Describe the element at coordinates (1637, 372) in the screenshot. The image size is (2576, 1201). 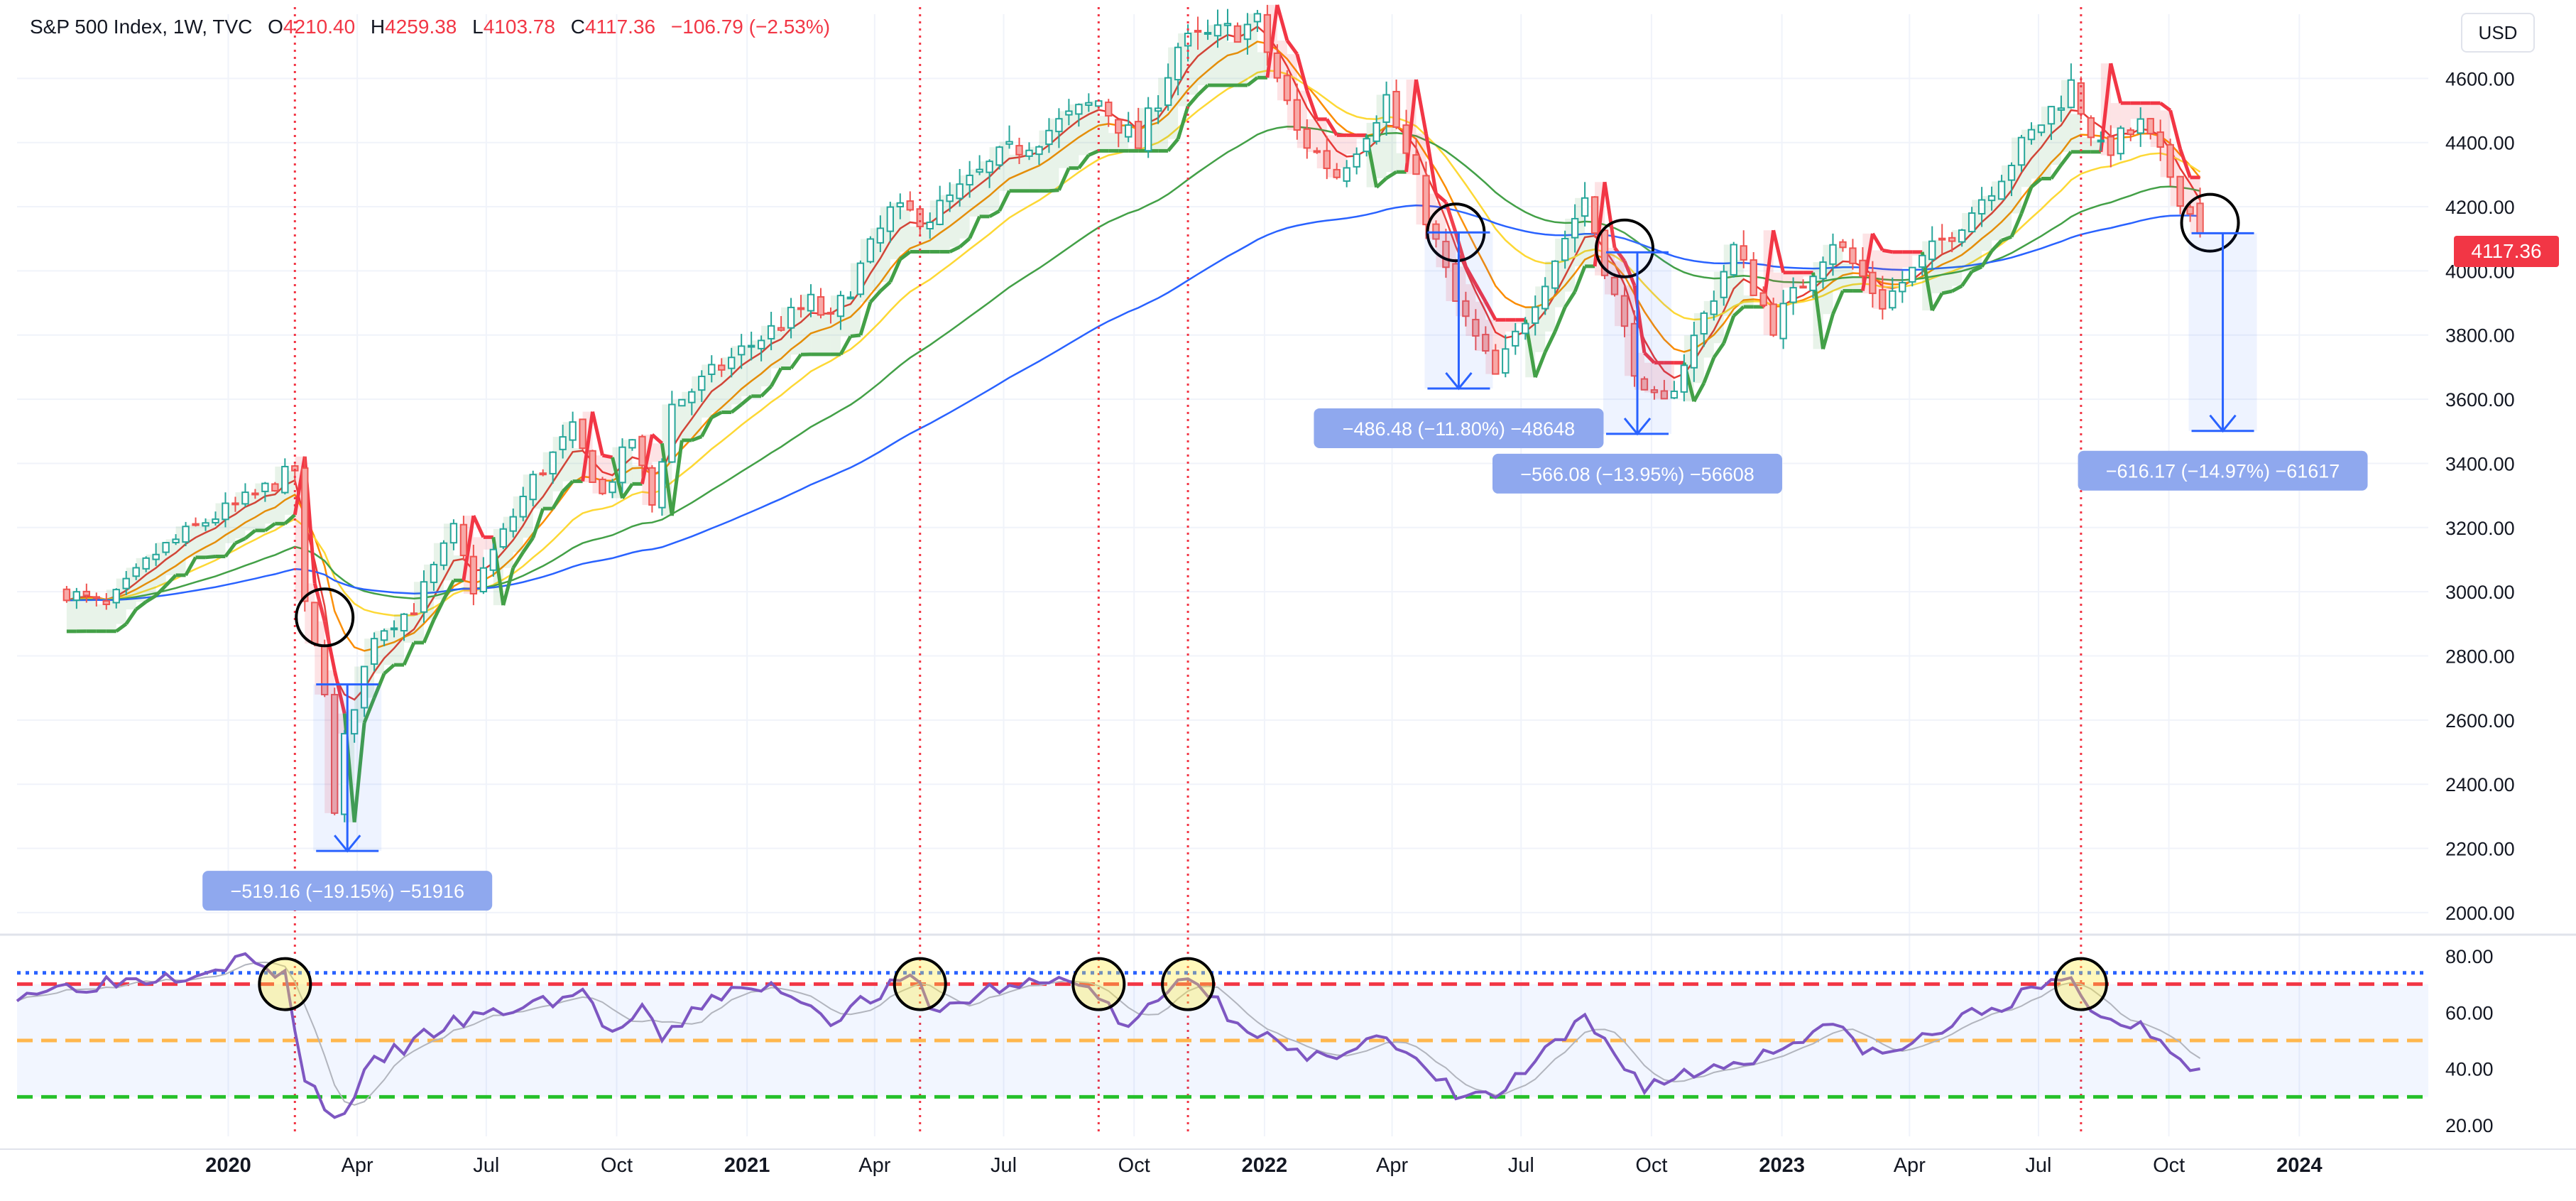
I see `price-range-measure: −566.08 (−13.95%) −56608` at that location.